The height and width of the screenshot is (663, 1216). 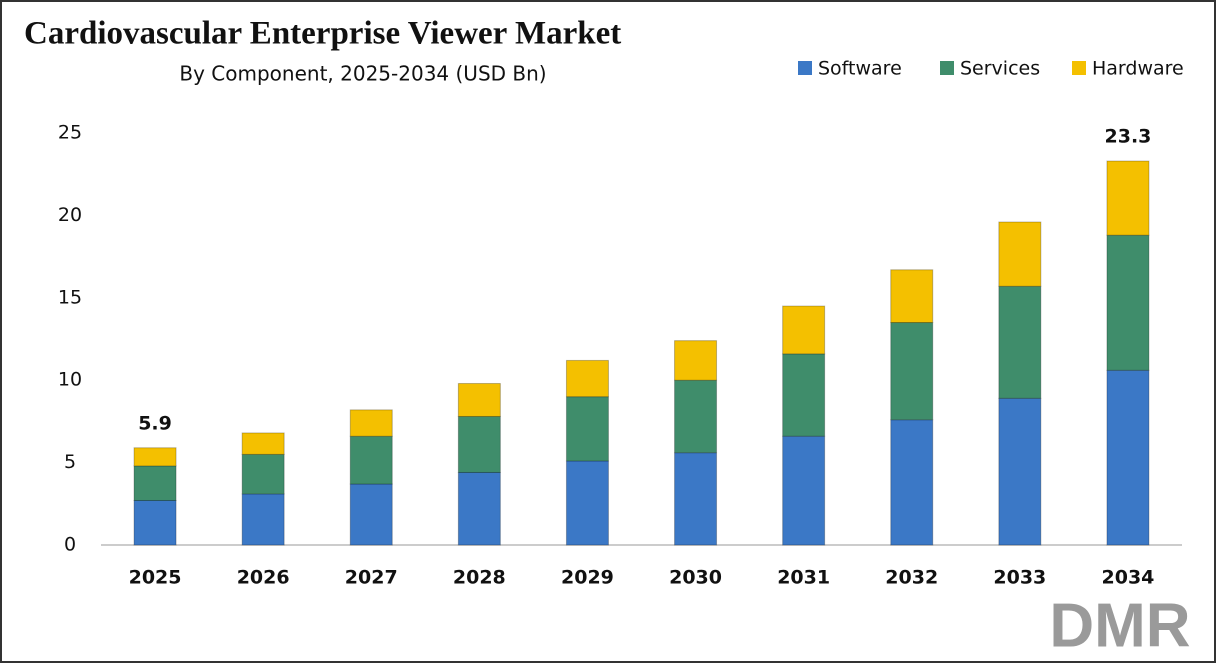 What do you see at coordinates (70, 380) in the screenshot?
I see `y-tick-label: 10` at bounding box center [70, 380].